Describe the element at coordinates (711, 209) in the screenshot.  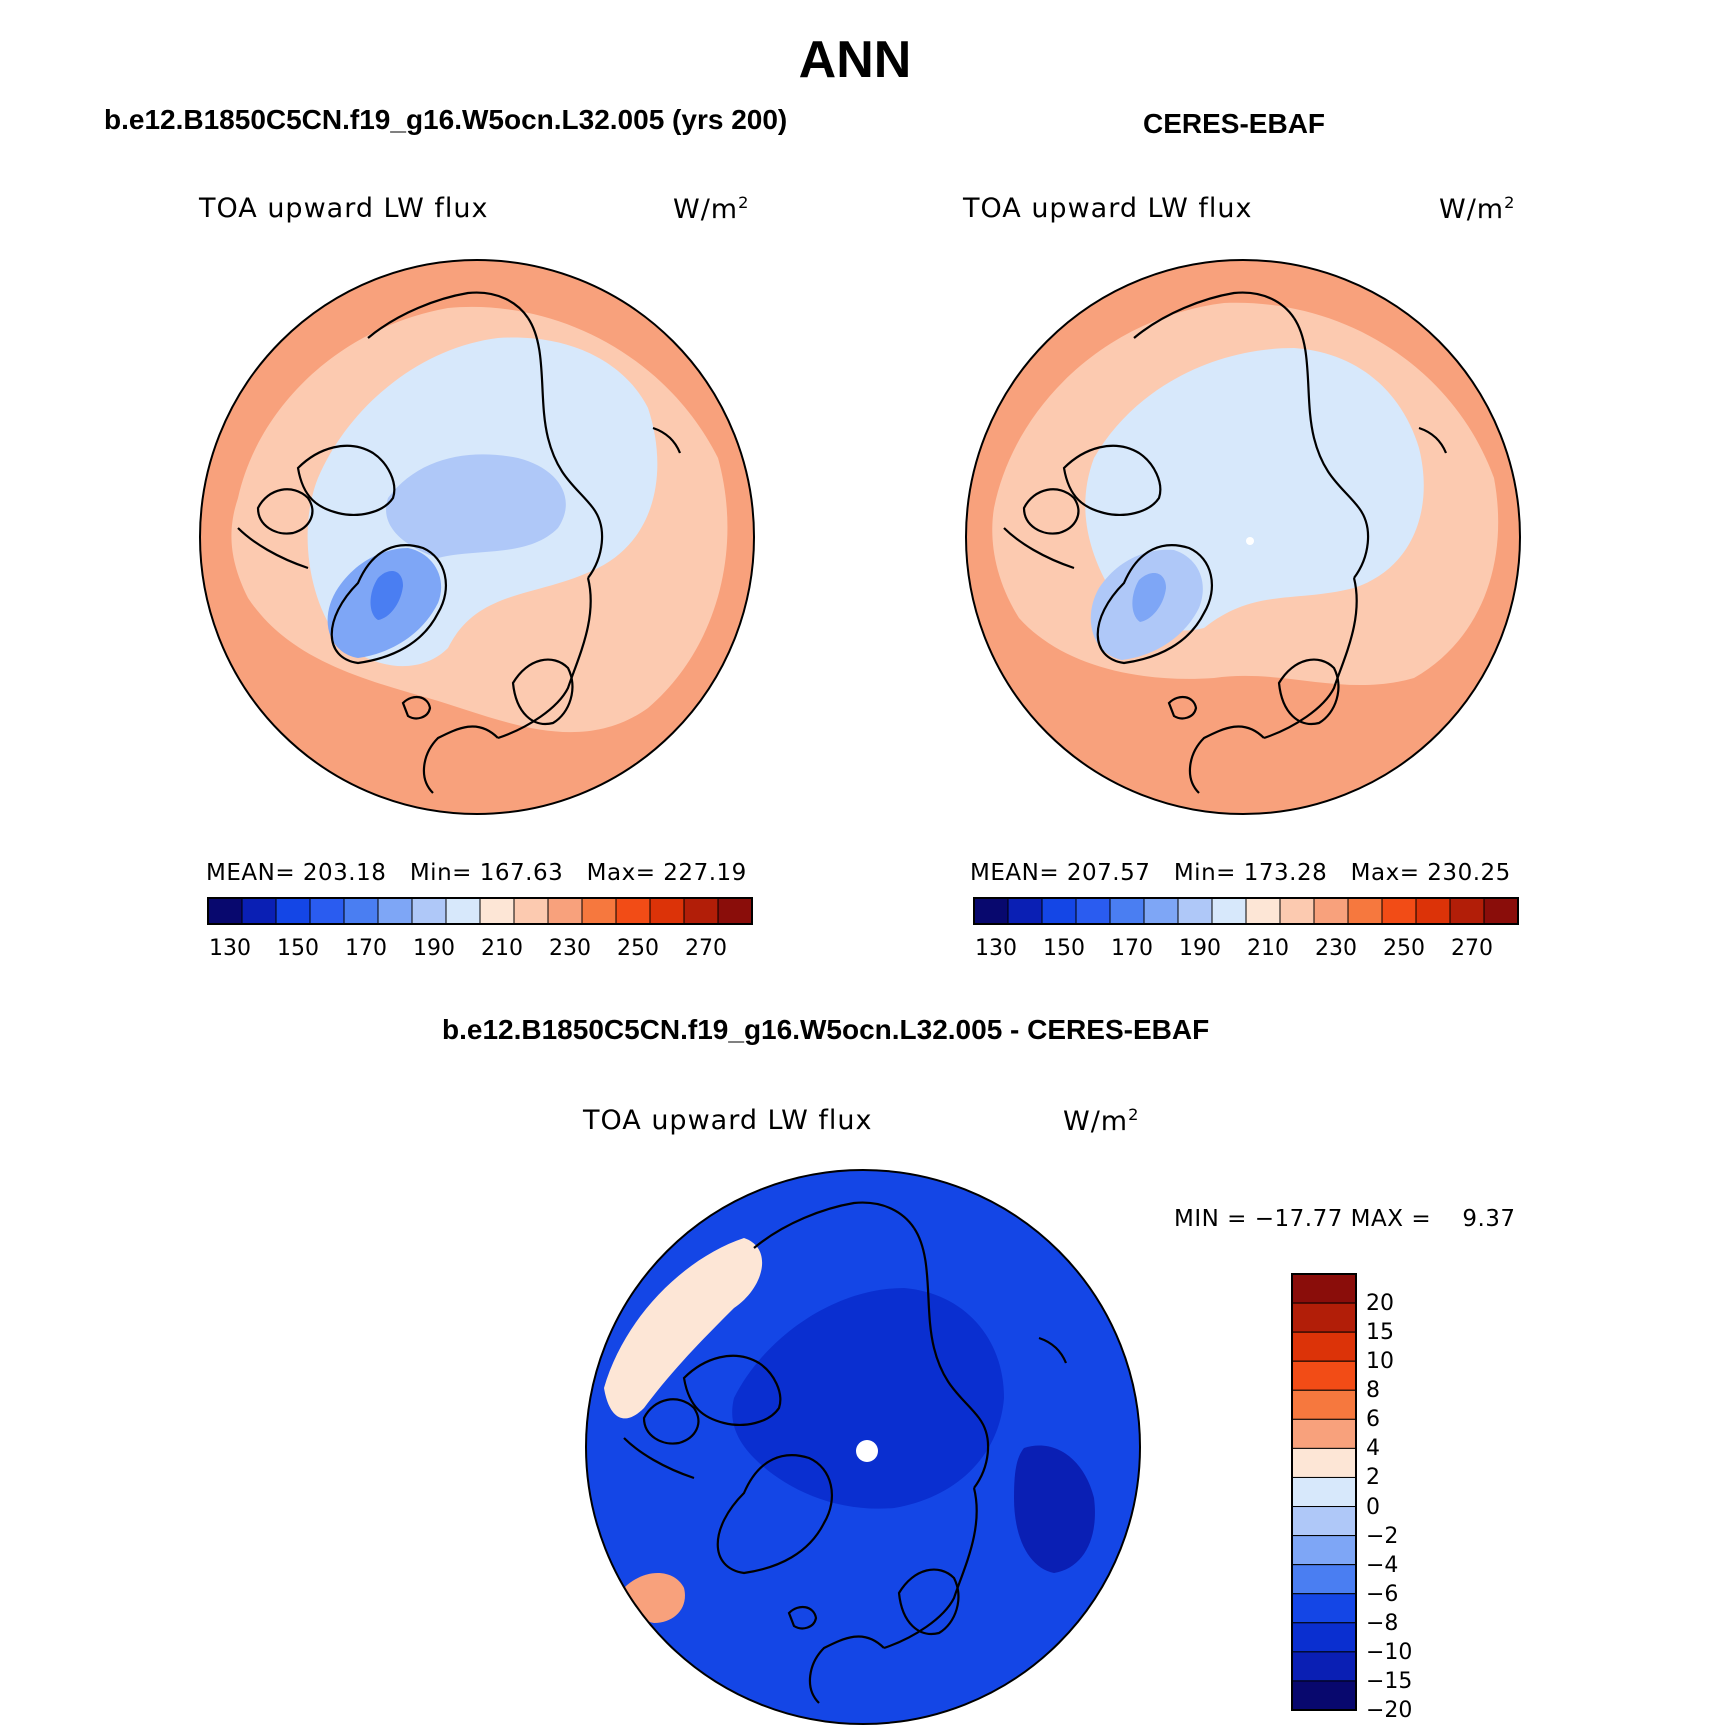
I see `panel-1-units: W/m2` at that location.